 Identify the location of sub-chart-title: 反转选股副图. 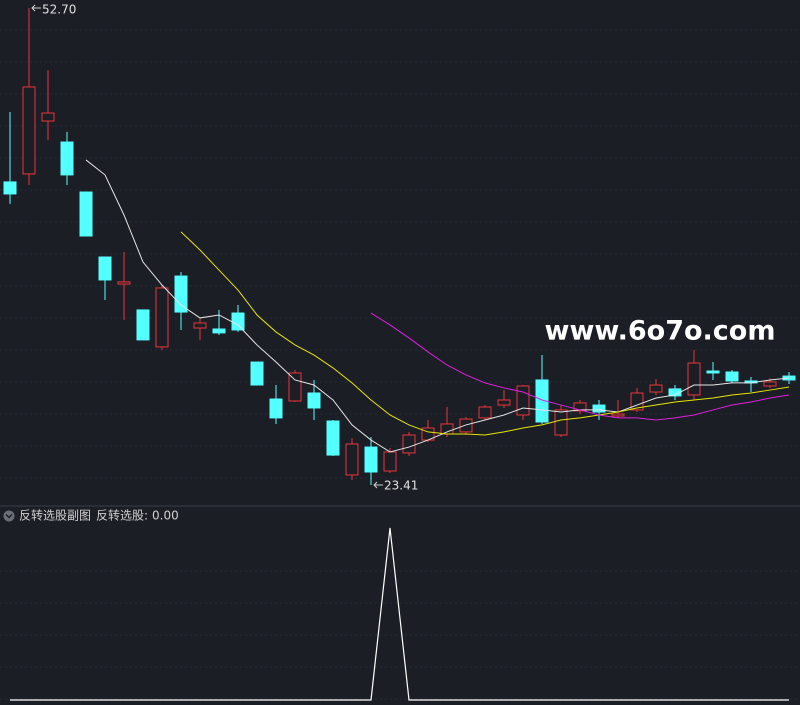
(55, 515).